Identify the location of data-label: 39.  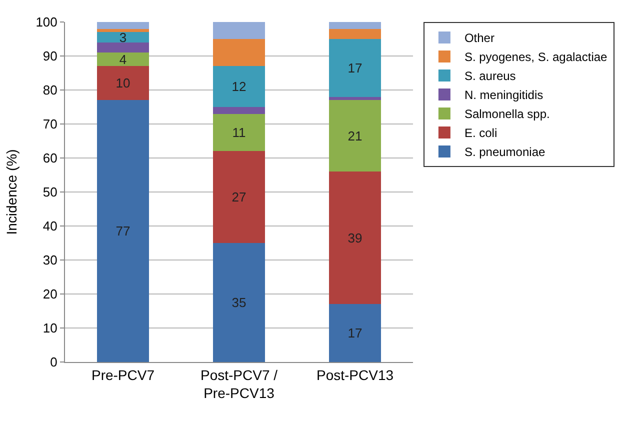
(355, 238).